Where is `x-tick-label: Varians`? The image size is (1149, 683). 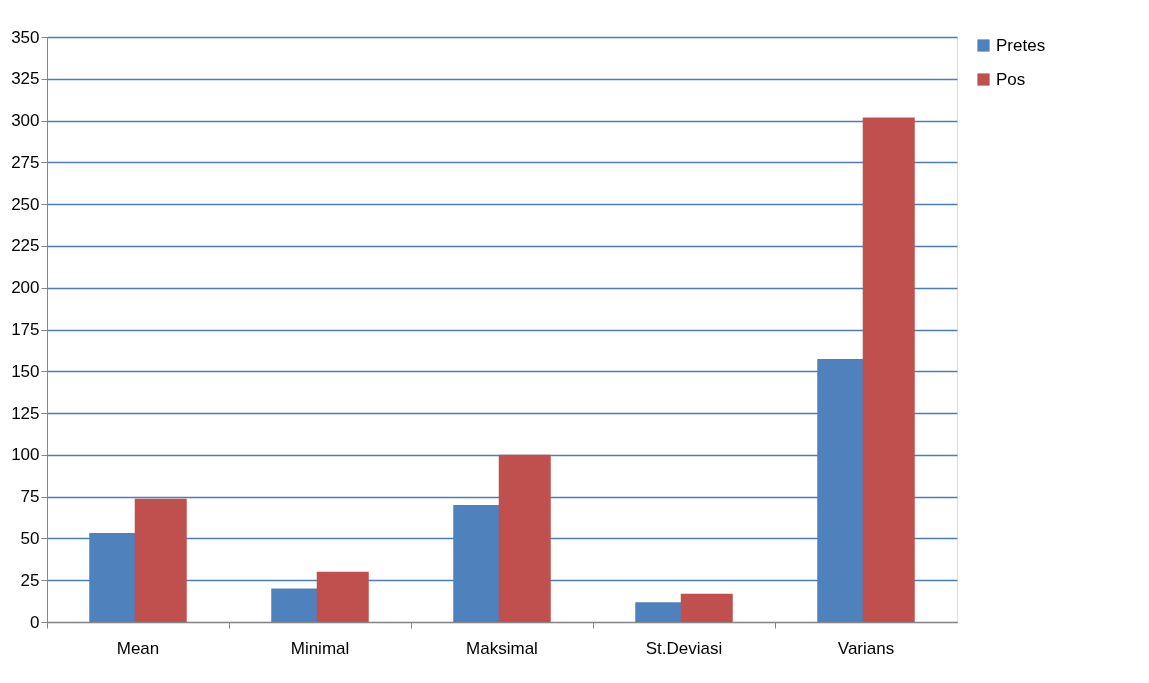
x-tick-label: Varians is located at coordinates (866, 648).